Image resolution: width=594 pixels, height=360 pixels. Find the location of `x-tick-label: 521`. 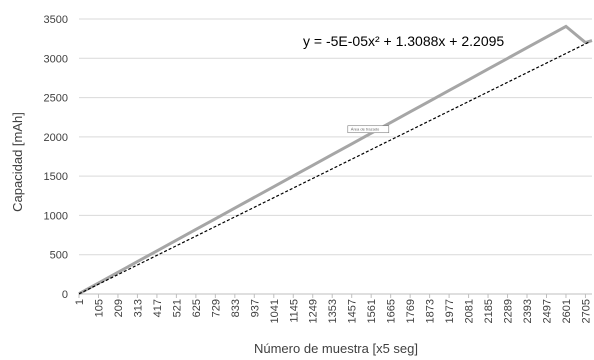

x-tick-label: 521 is located at coordinates (177, 308).